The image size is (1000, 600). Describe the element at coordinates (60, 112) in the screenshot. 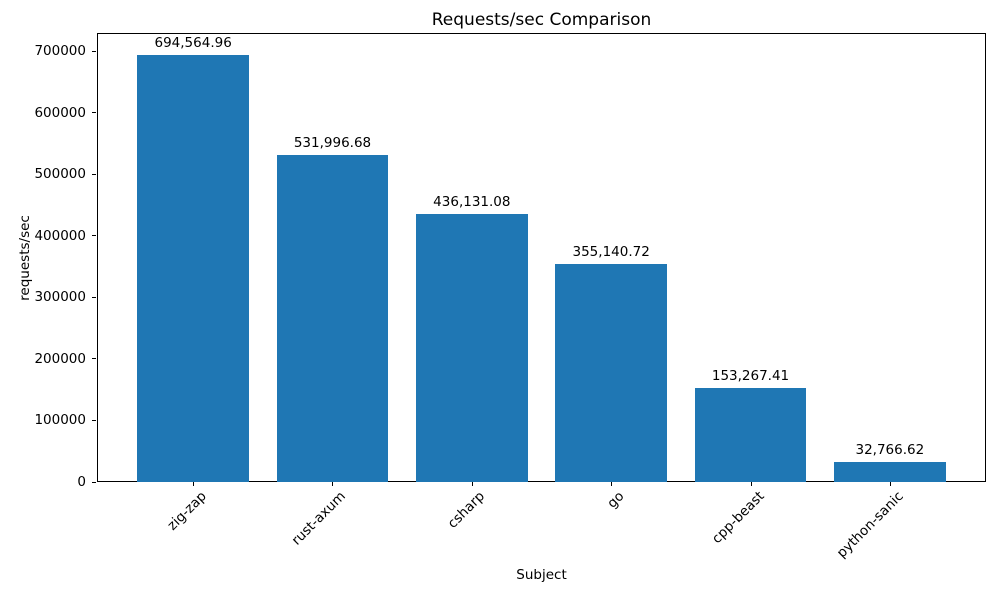

I see `y-tick-label: 600000` at that location.